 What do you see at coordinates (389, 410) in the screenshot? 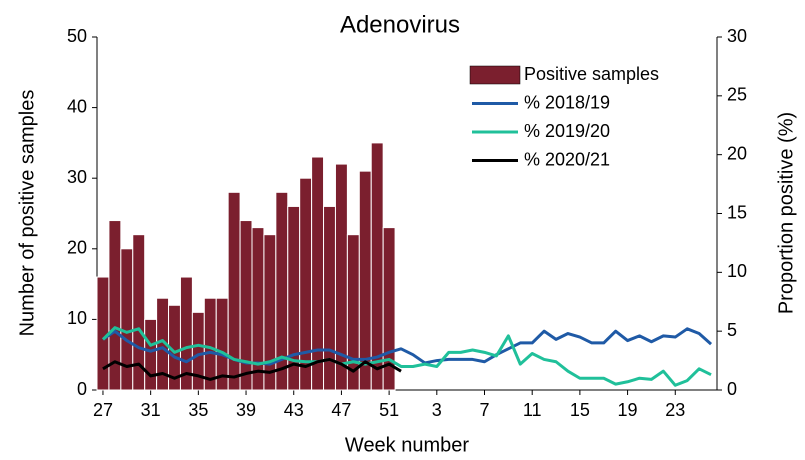
I see `x-tick-label: 51` at bounding box center [389, 410].